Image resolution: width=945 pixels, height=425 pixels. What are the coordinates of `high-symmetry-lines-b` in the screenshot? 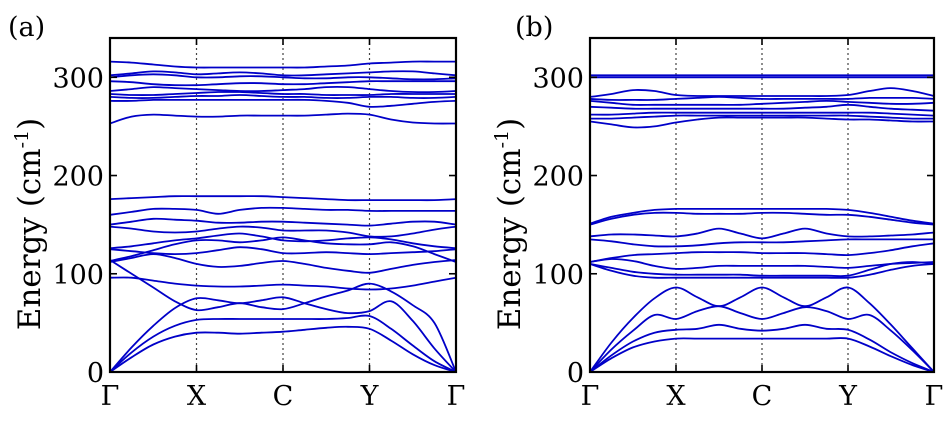 It's located at (762, 205).